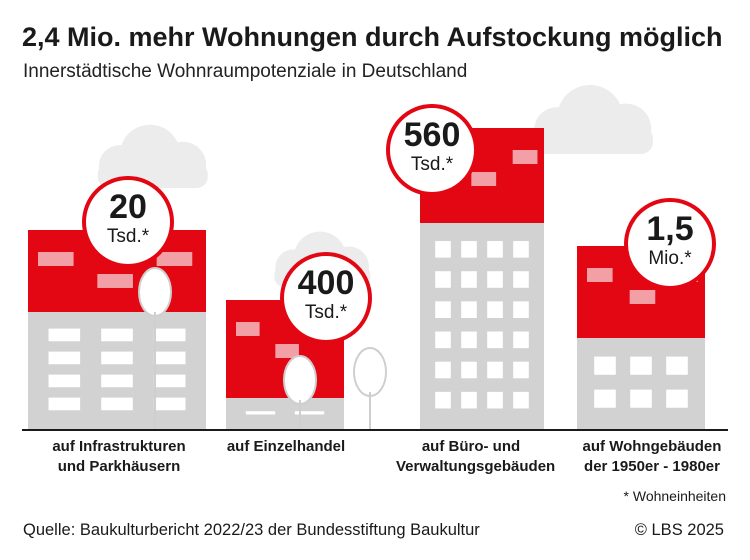 The width and height of the screenshot is (750, 560). What do you see at coordinates (119, 466) in the screenshot?
I see `category-label-line: und Parkhäusern` at bounding box center [119, 466].